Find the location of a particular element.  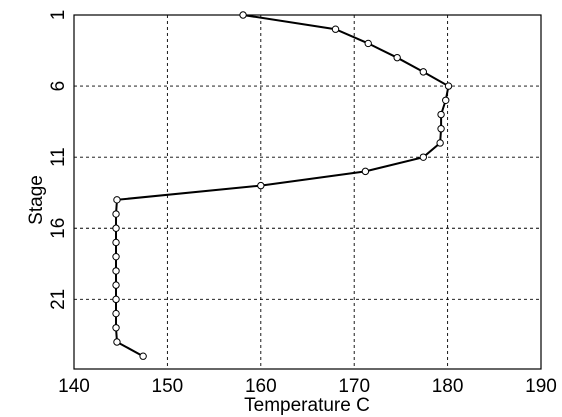

y-tick-label: 16 is located at coordinates (58, 228).